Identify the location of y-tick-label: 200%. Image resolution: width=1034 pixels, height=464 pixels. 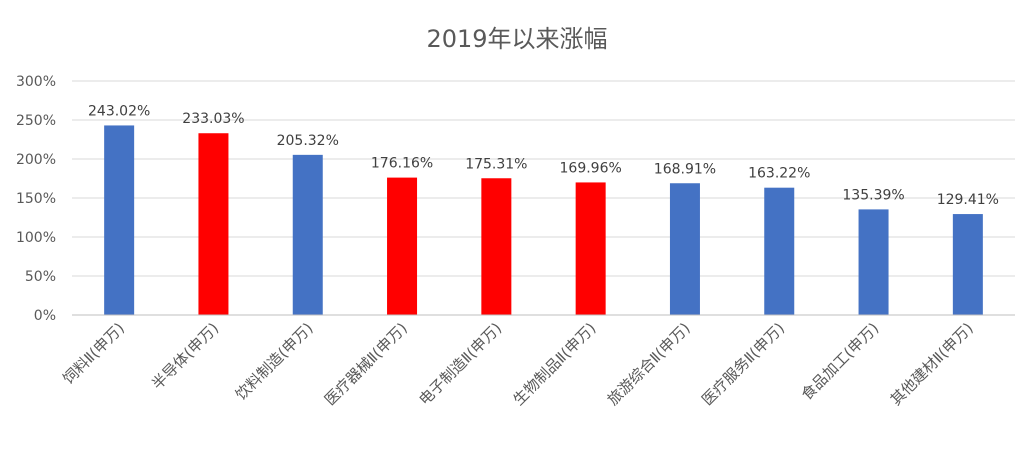
(36, 160).